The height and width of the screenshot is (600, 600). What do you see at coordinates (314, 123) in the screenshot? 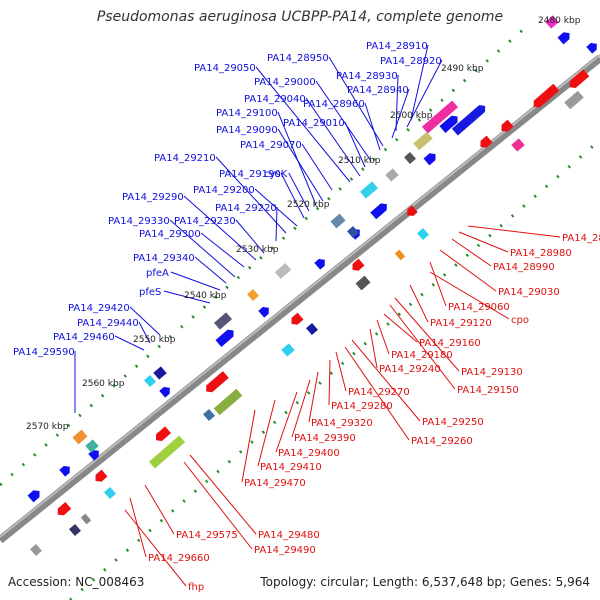
I see `forward-gene-label: PA14_29010` at bounding box center [314, 123].